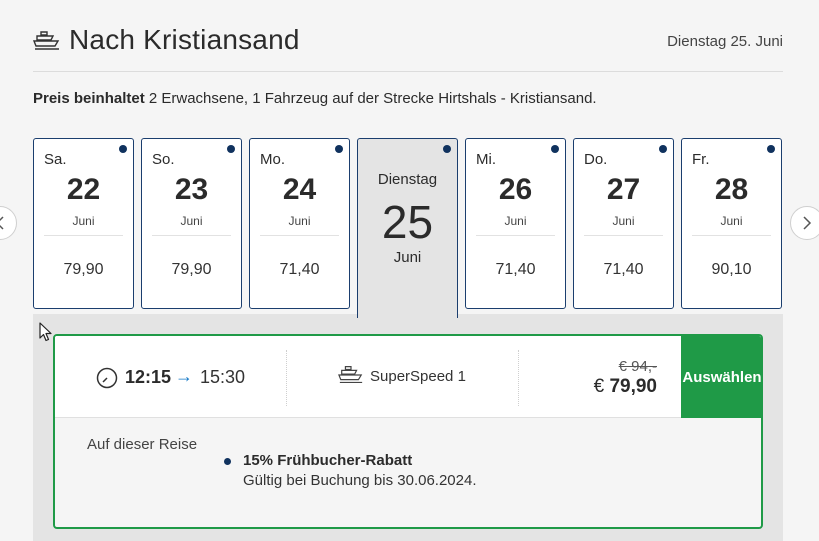 The height and width of the screenshot is (541, 819). Describe the element at coordinates (142, 444) in the screenshot. I see `trip-info-label: Auf dieser Reise` at that location.